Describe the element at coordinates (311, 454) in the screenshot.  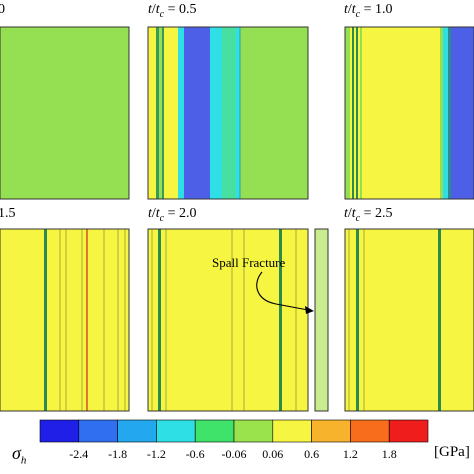
I see `colorbar-tick-label: 0.6` at that location.